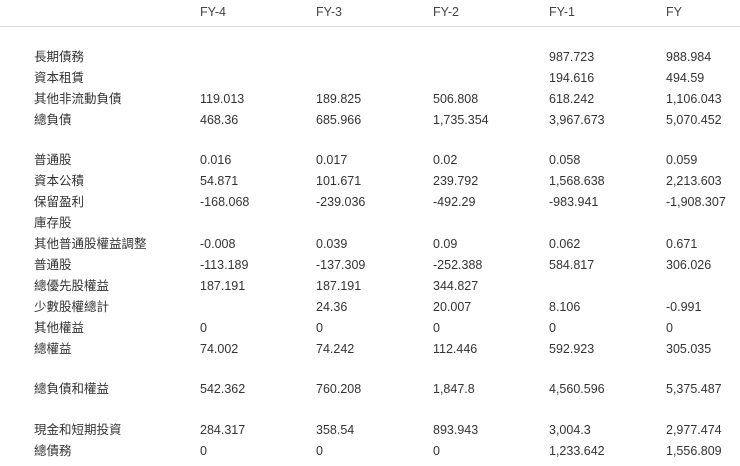 Image resolution: width=740 pixels, height=466 pixels. What do you see at coordinates (219, 181) in the screenshot?
I see `cell-fy-4: 54.871` at bounding box center [219, 181].